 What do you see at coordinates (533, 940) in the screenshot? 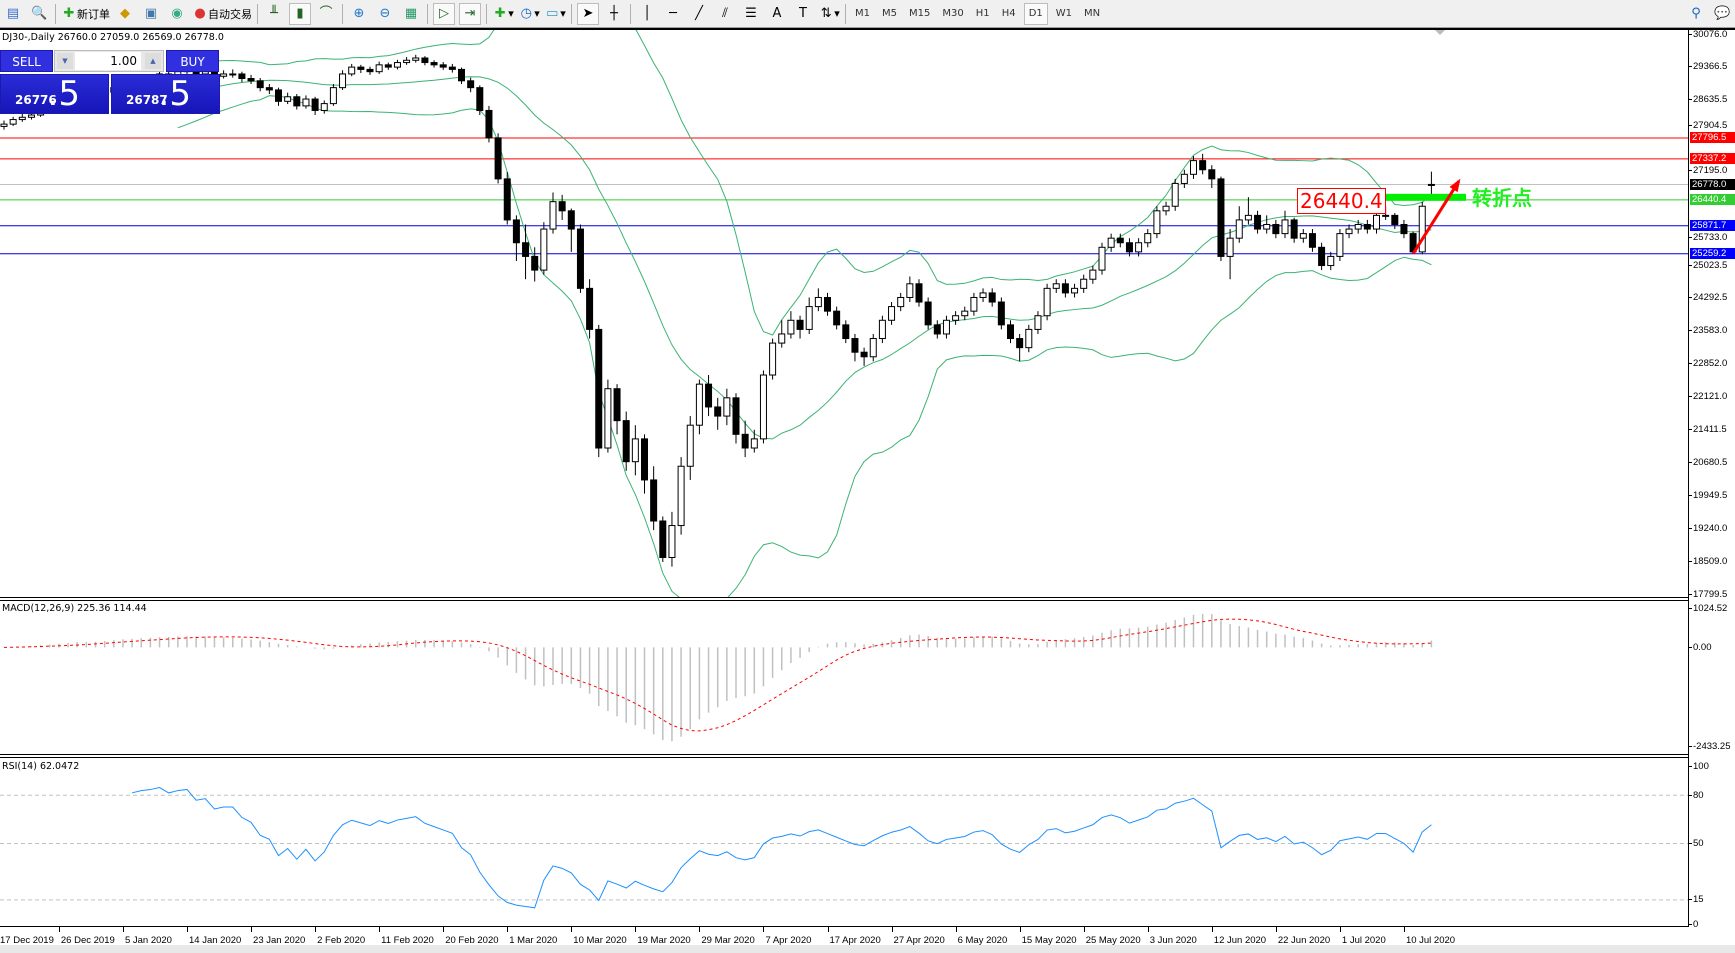
I see `date-label: 1 Mar 2020` at bounding box center [533, 940].